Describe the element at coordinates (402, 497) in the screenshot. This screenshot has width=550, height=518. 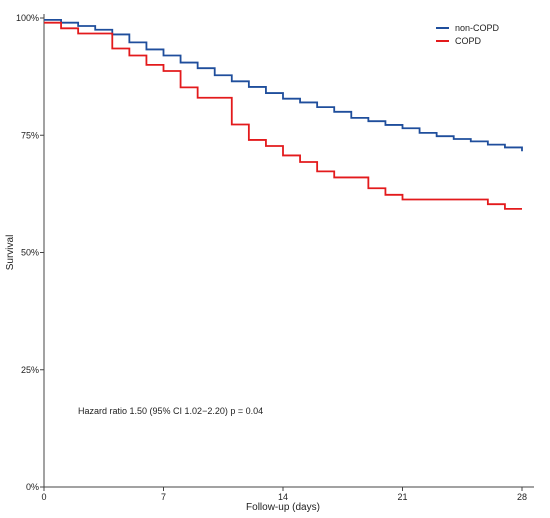
I see `x-tick-label: 21` at that location.